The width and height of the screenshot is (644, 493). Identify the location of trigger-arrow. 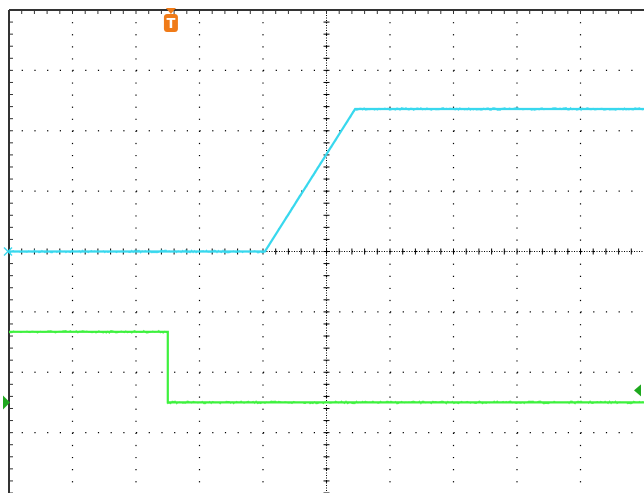
(170, 11).